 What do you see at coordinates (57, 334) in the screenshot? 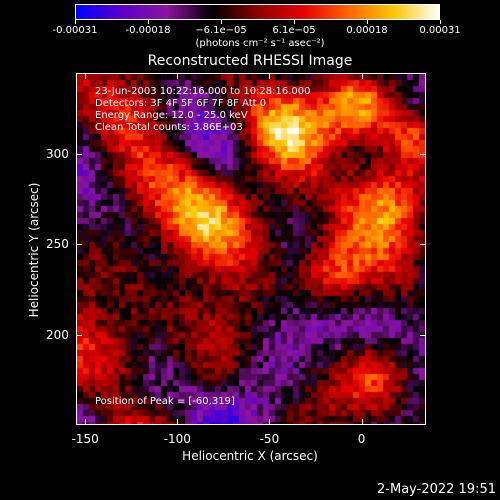
I see `y-tick-label: 200` at bounding box center [57, 334].